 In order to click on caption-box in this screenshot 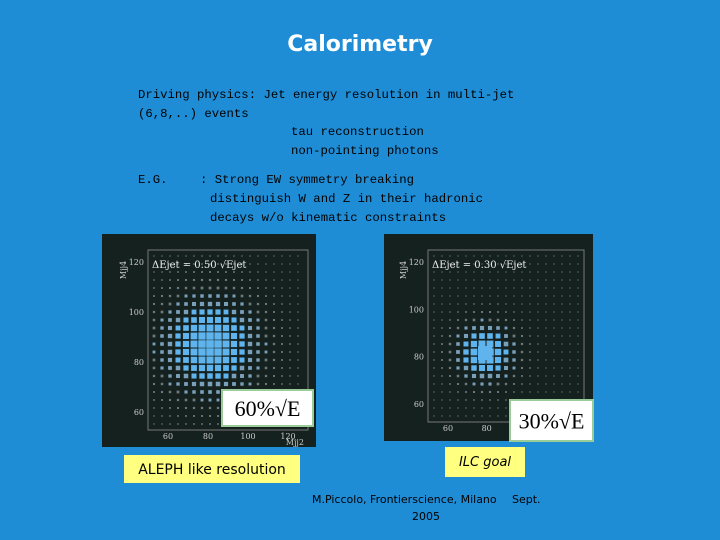, I will do `click(212, 469)`.